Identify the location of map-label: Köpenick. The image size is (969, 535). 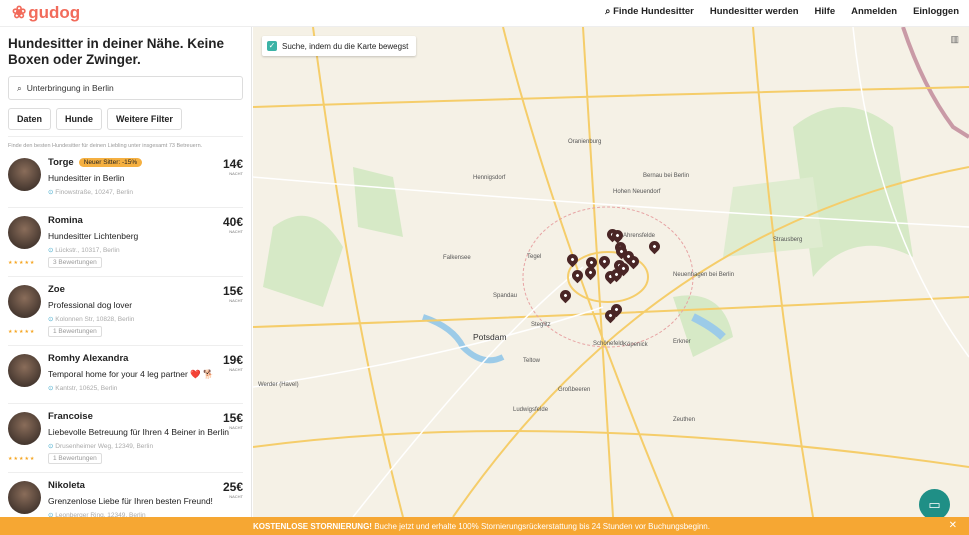
(635, 345).